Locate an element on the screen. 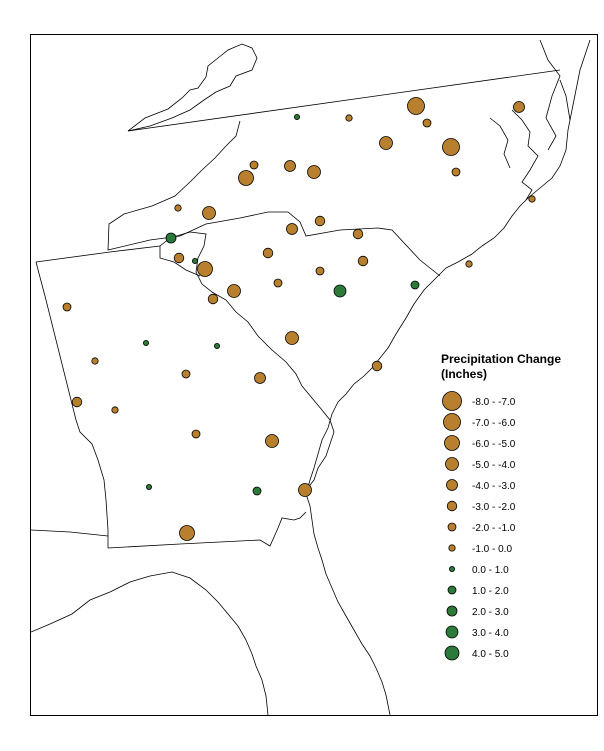 The image size is (604, 751). legend-item: 4.0 - 5.0 is located at coordinates (476, 653).